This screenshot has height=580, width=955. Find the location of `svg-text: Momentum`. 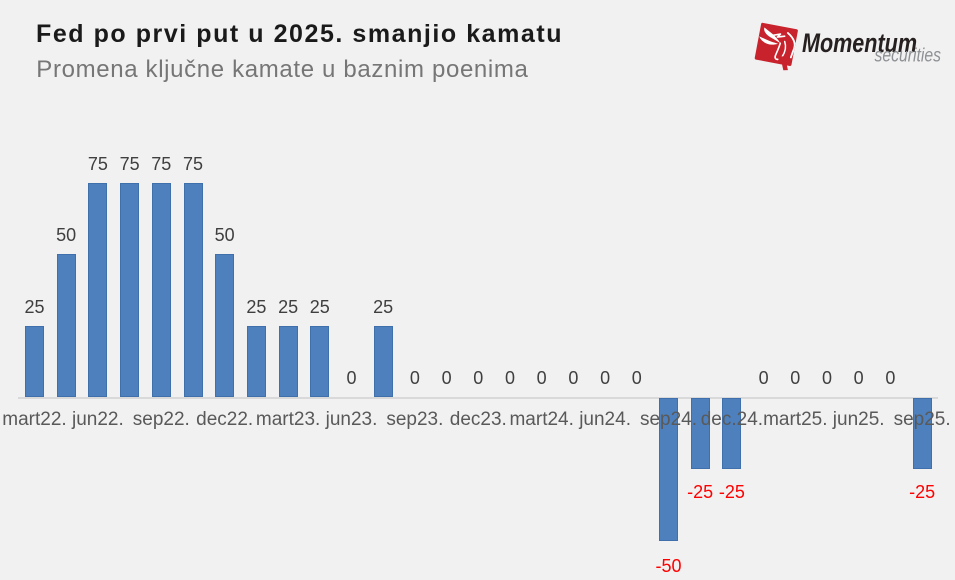

svg-text: Momentum is located at coordinates (859, 43).